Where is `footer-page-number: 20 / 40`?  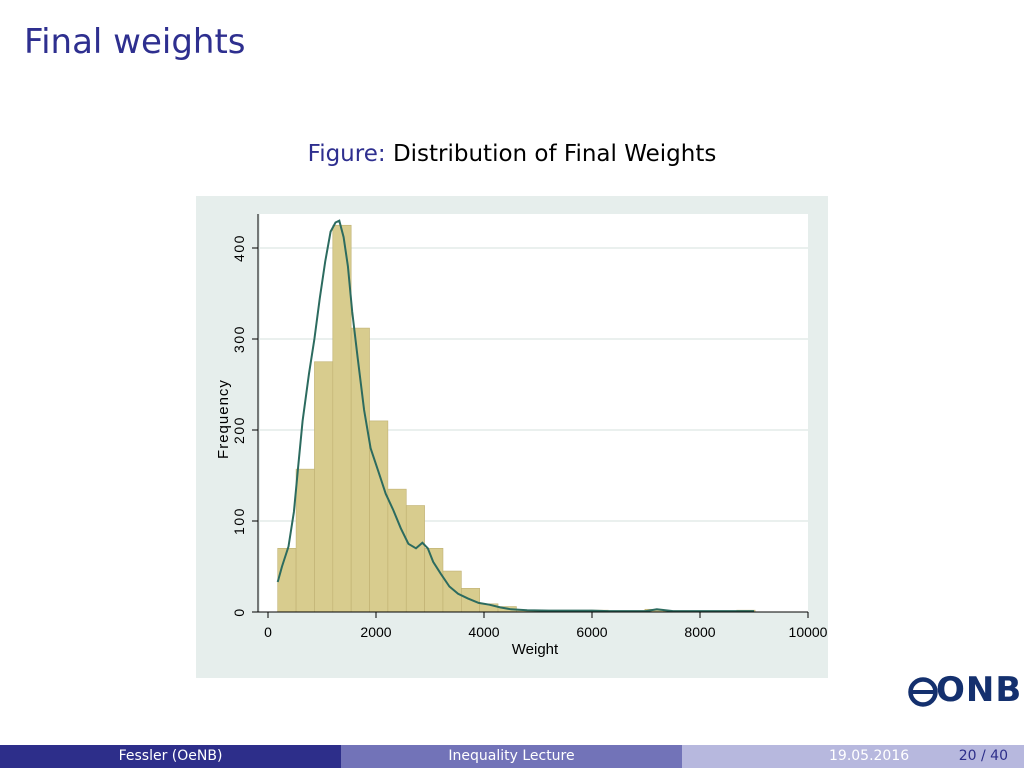
footer-page-number: 20 / 40 is located at coordinates (983, 756).